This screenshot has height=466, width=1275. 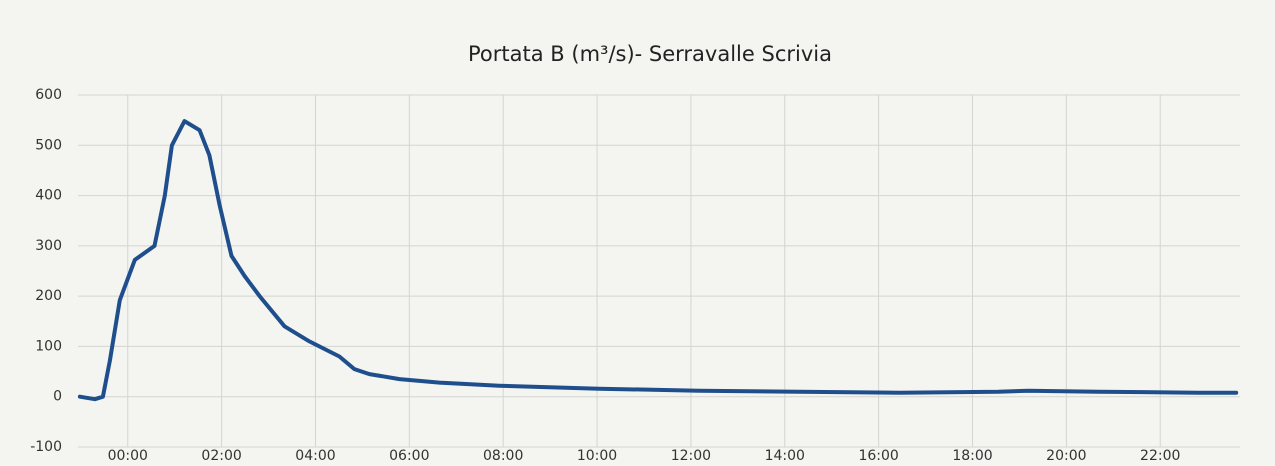 I want to click on x-tick-label: 18:00, so click(x=972, y=456).